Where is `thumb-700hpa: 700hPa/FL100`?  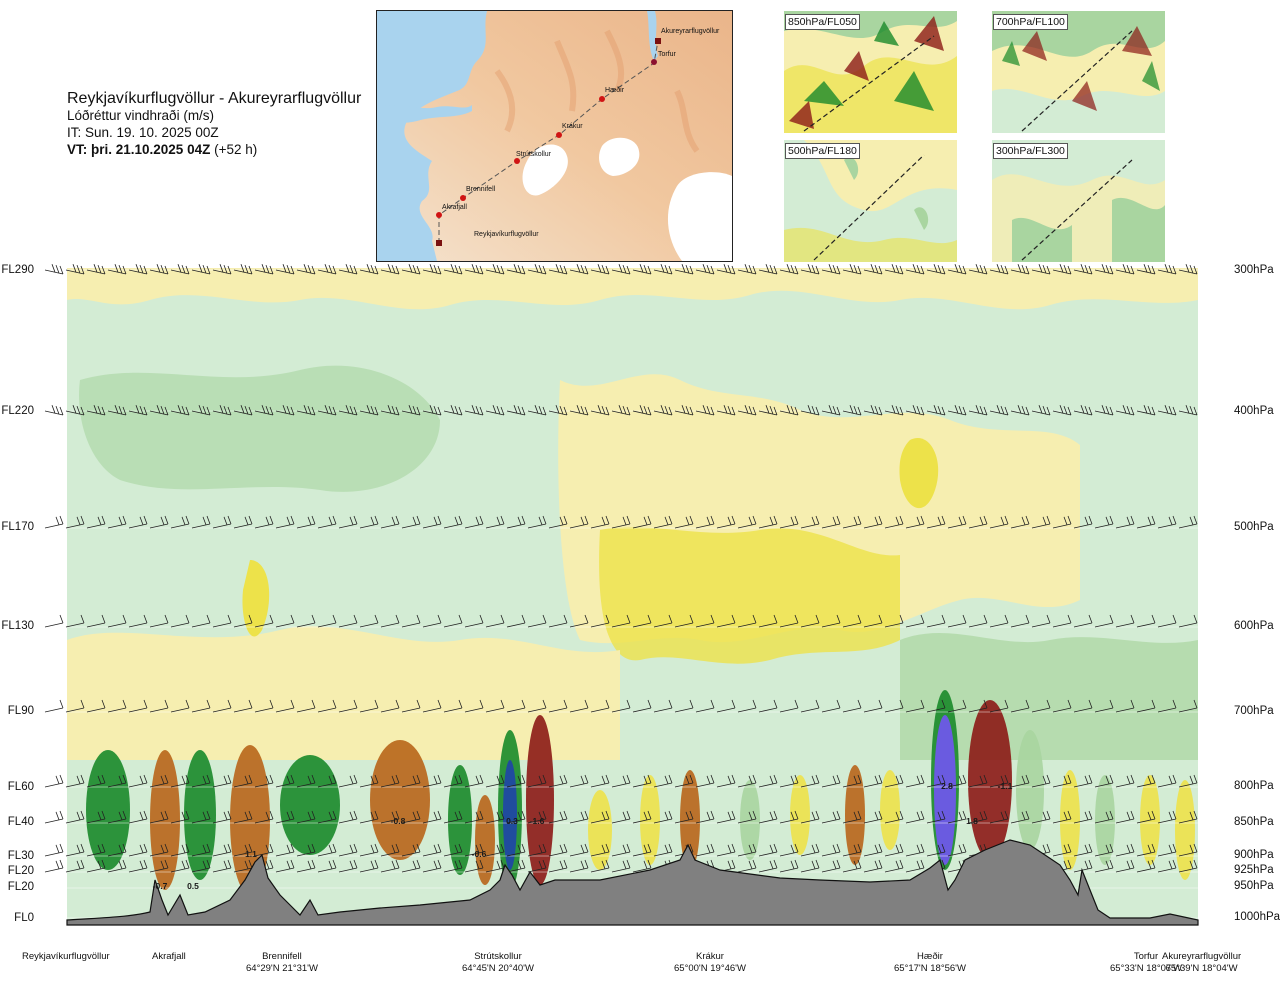
thumb-700hpa: 700hPa/FL100 is located at coordinates (1078, 72).